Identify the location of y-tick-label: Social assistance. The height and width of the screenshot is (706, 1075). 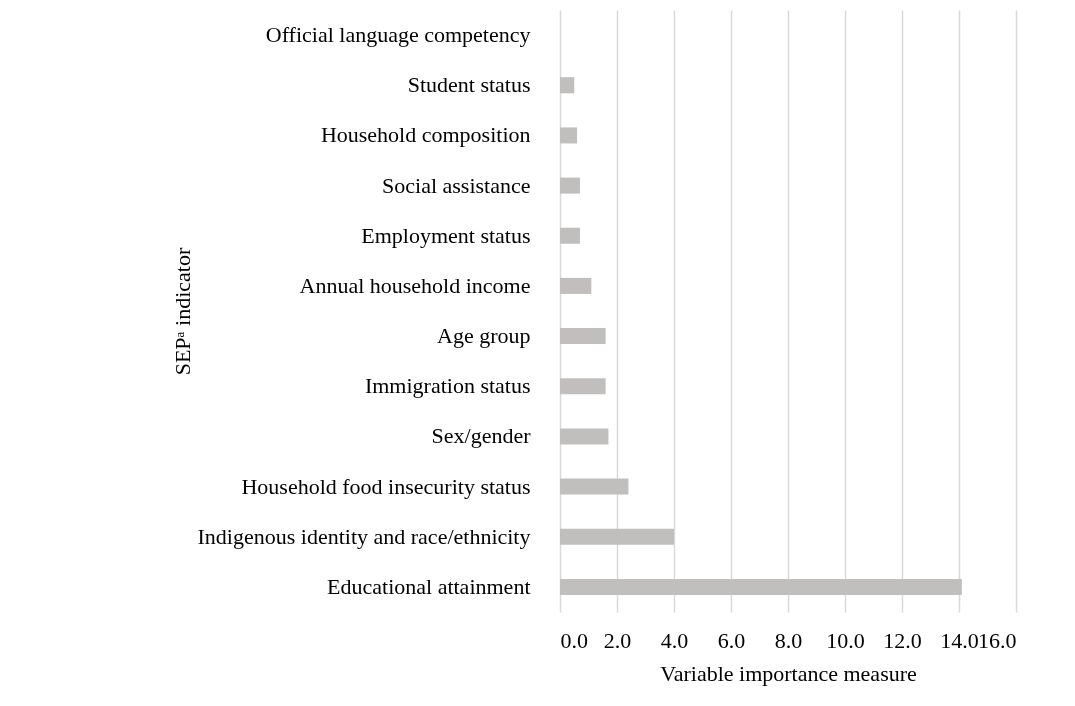
(456, 185).